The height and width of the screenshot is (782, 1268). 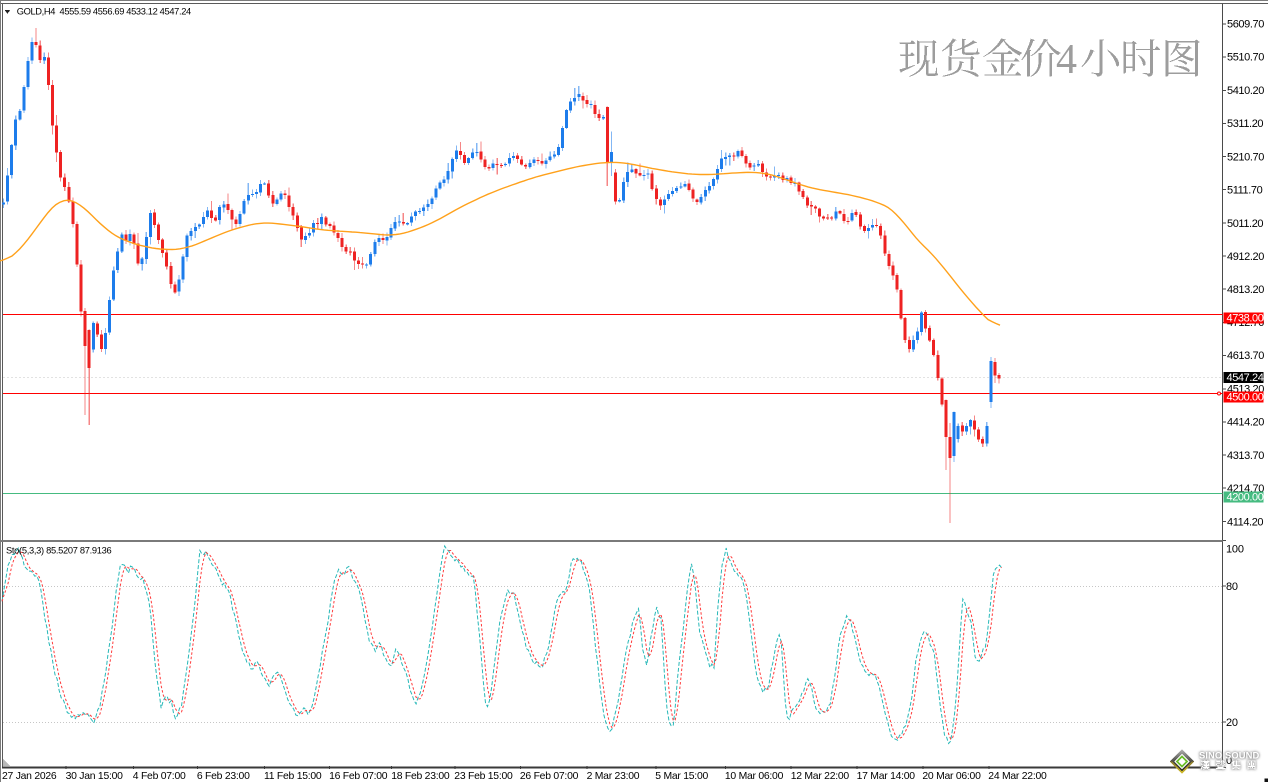 I want to click on svg-text: 16 Feb 07:00, so click(x=358, y=776).